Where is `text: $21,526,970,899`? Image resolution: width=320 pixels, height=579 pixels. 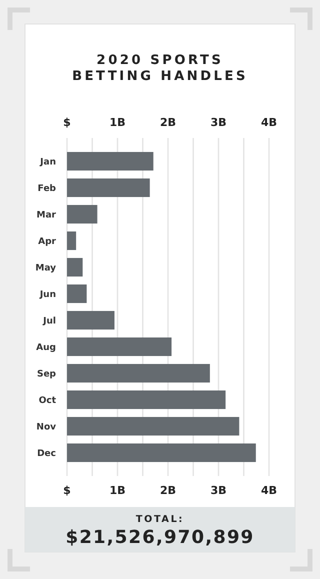 text: $21,526,970,899 is located at coordinates (160, 537).